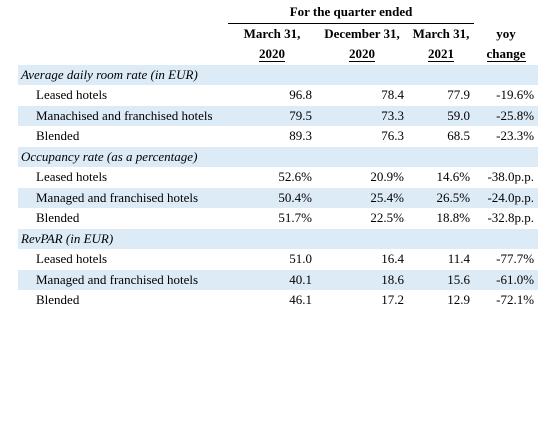 The width and height of the screenshot is (544, 427). I want to click on column-header: change, so click(506, 54).